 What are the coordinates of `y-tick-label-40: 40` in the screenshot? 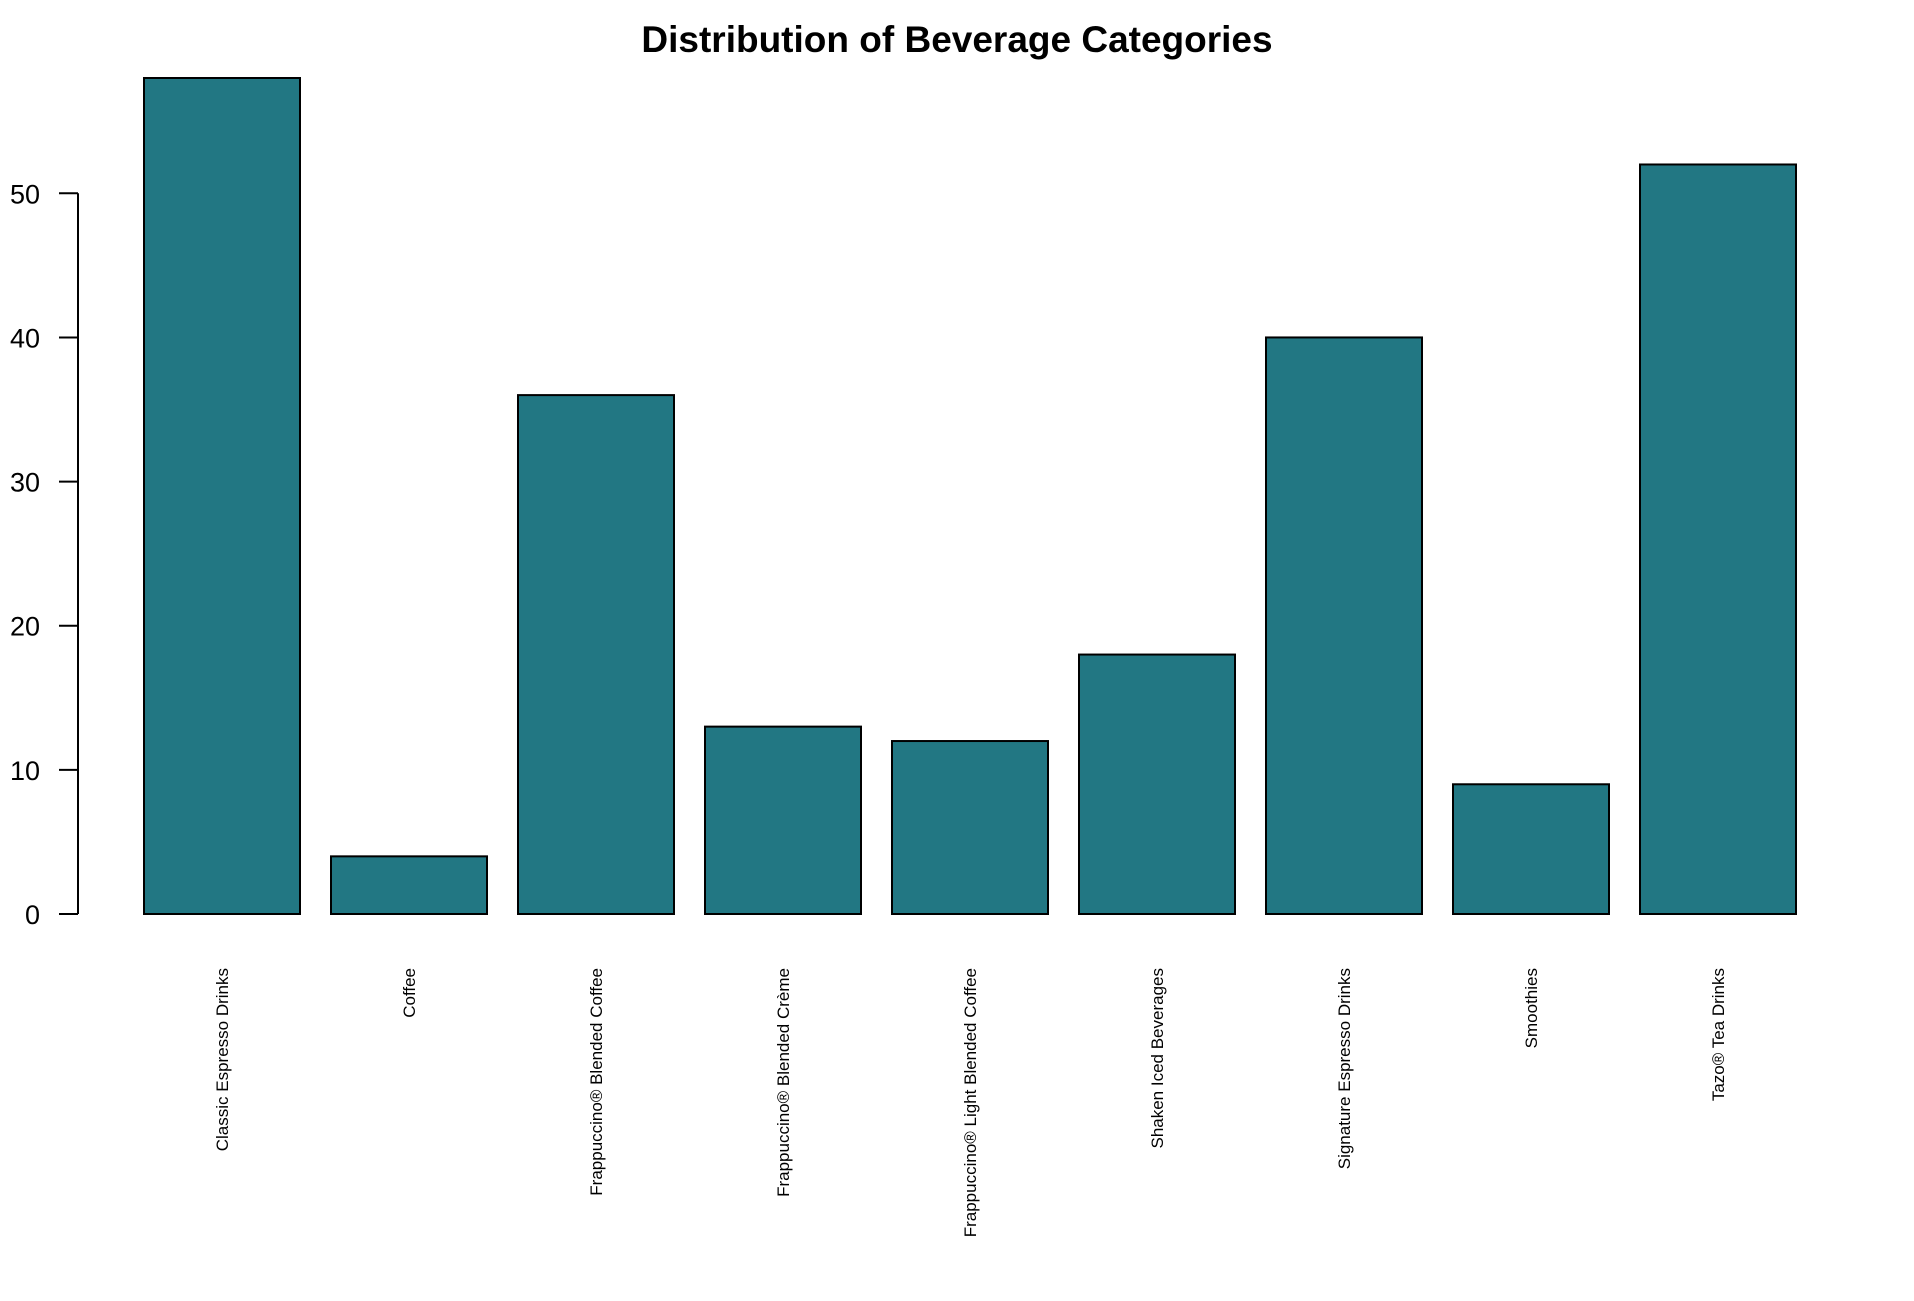 It's located at (25, 338).